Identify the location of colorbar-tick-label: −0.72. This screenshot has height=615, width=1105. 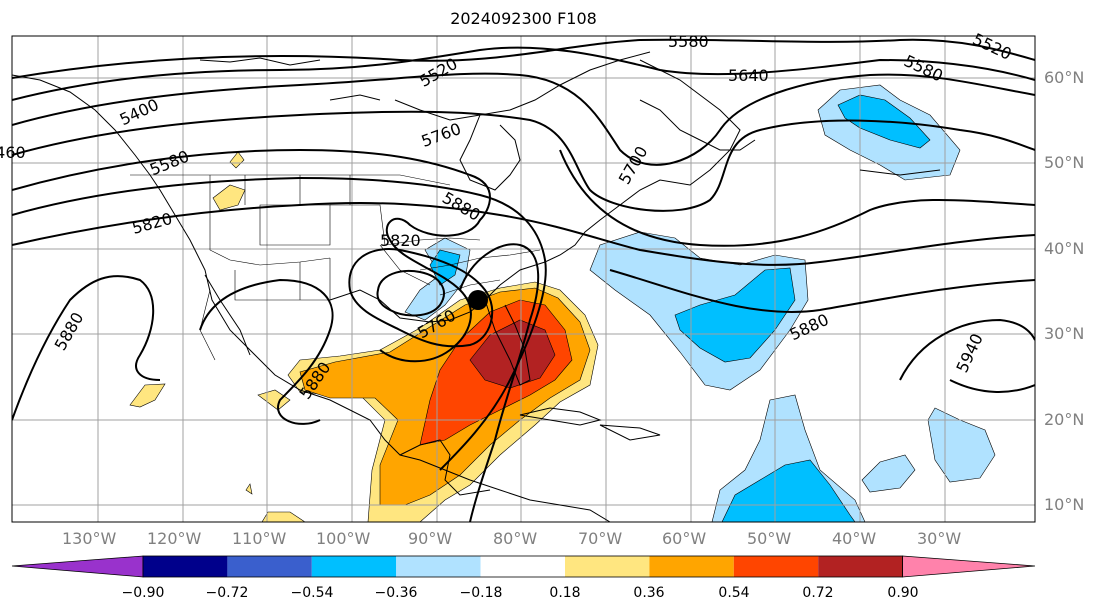
(227, 593).